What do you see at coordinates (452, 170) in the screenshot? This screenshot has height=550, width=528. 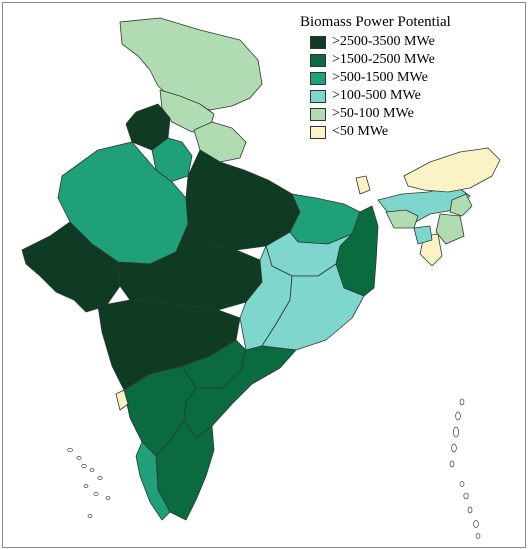 I see `region-arunachal-pradesh` at bounding box center [452, 170].